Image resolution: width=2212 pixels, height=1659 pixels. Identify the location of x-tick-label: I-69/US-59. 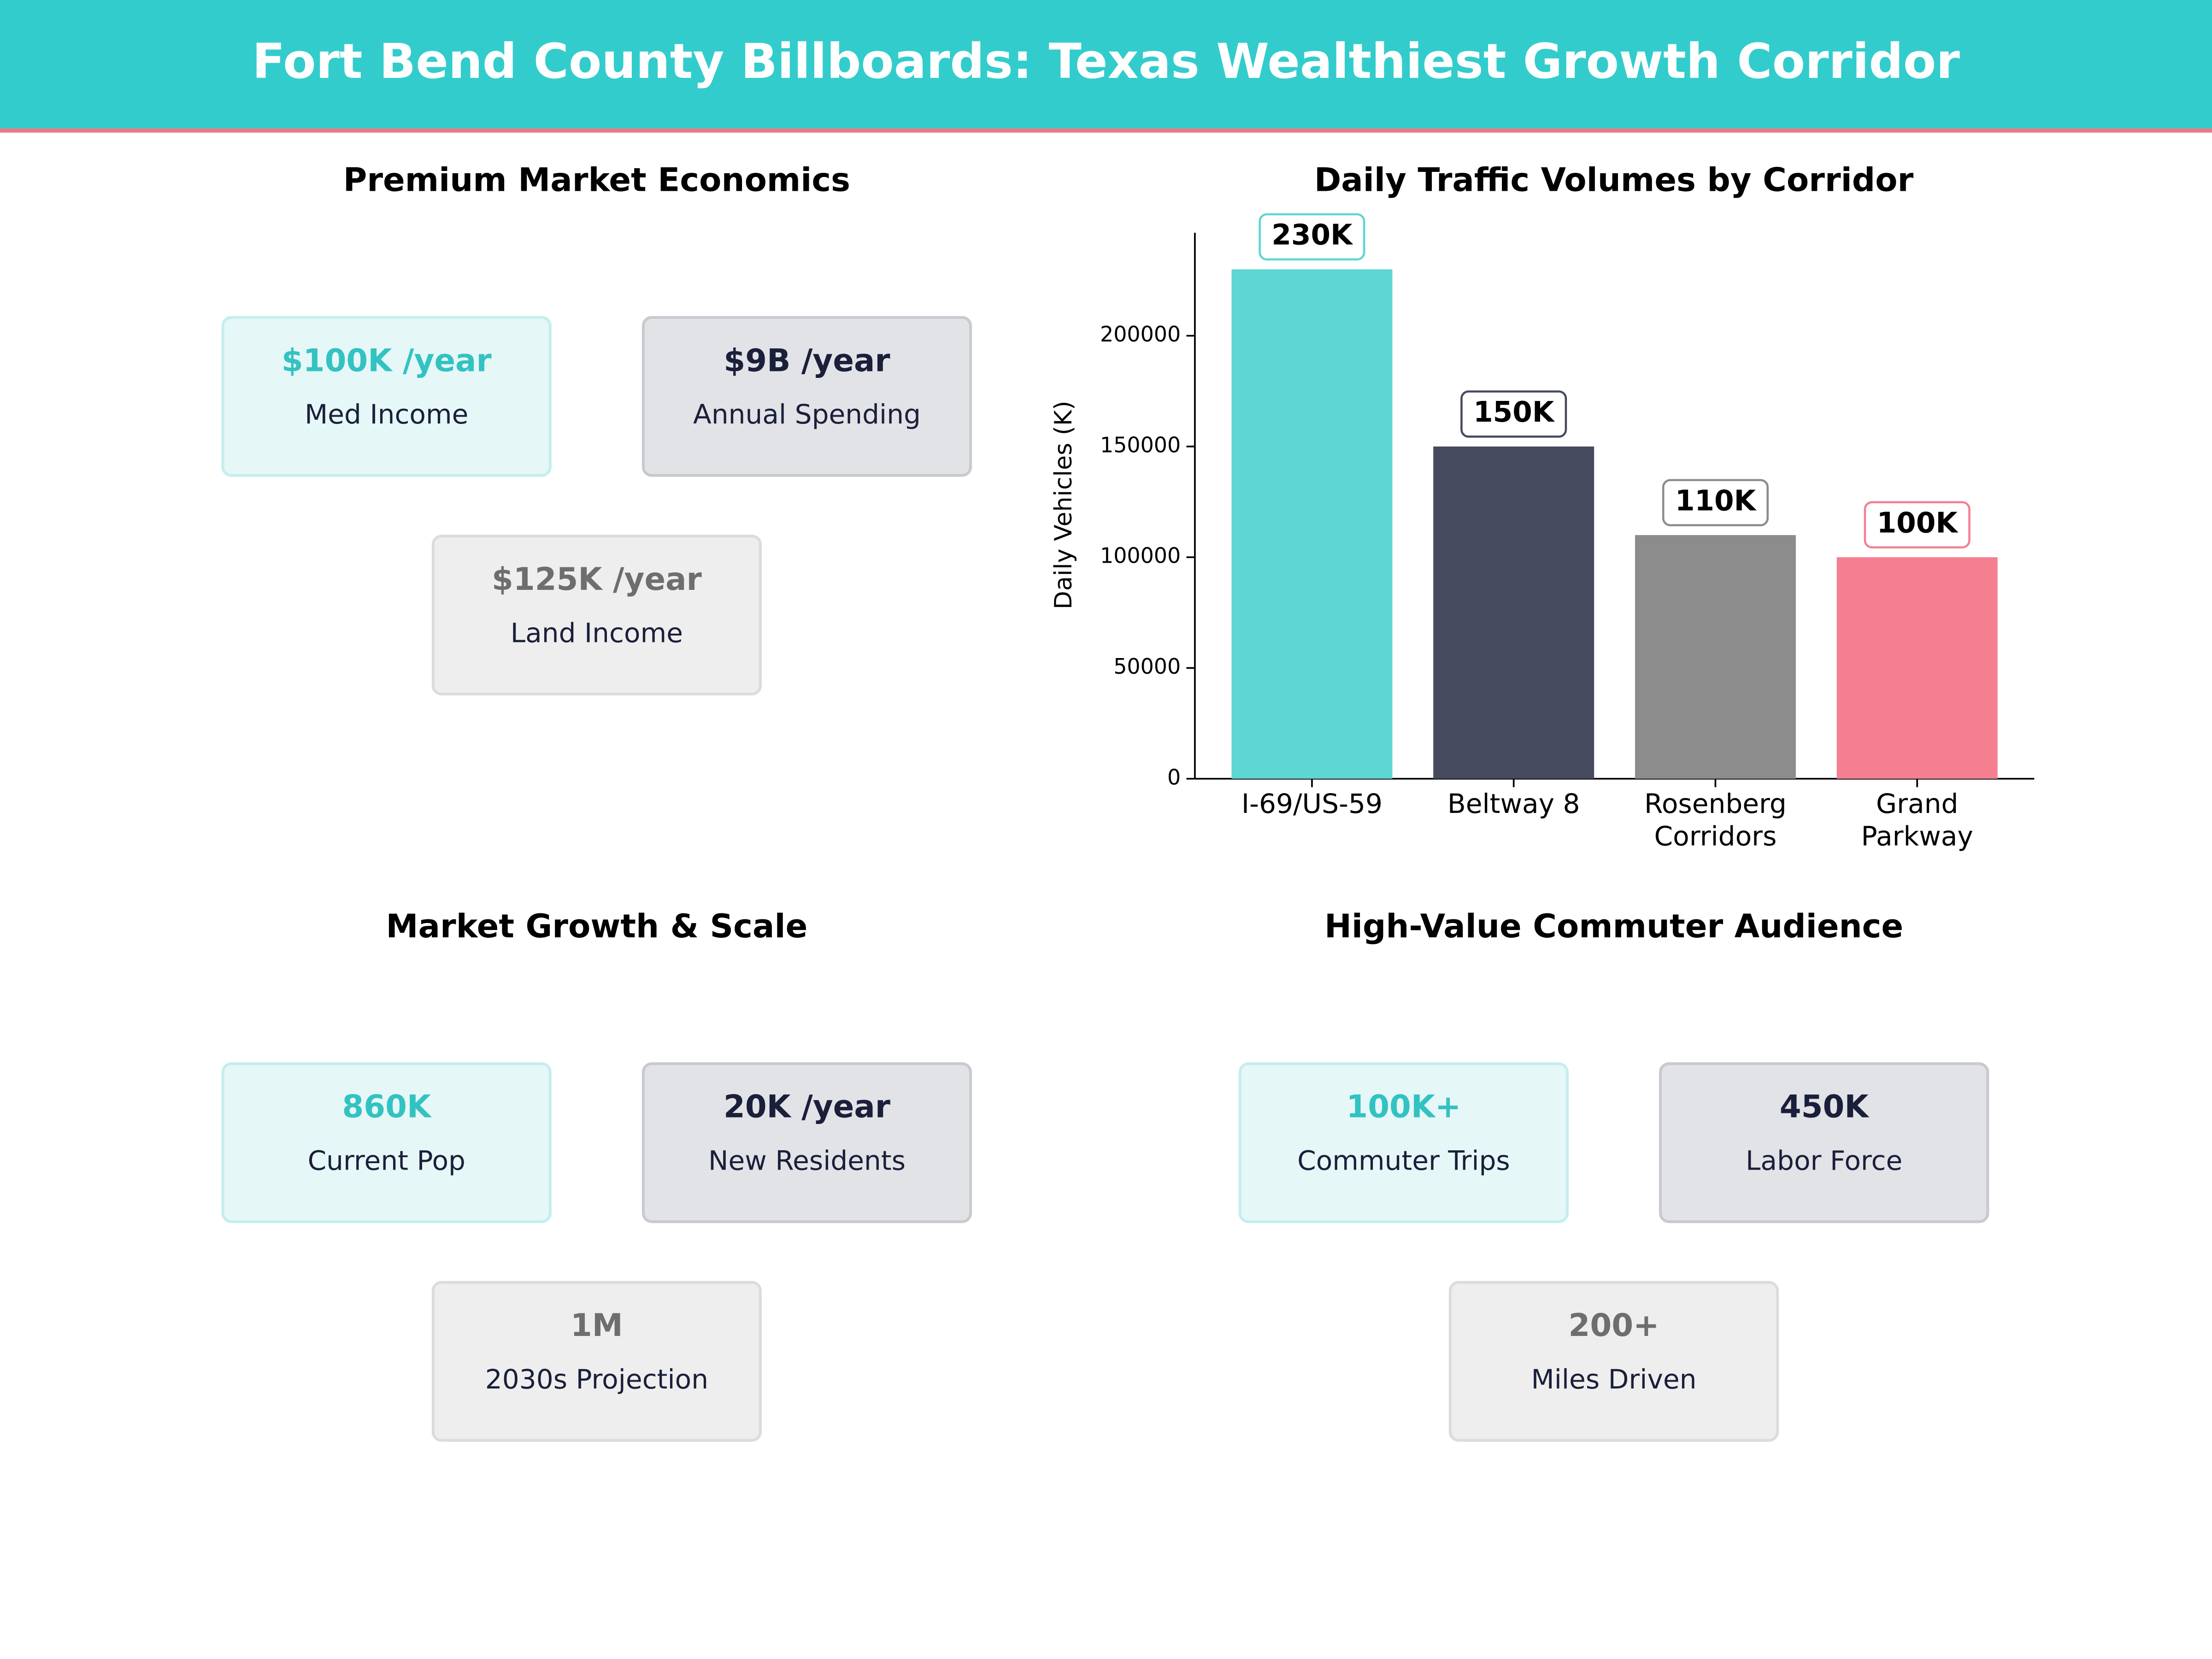
(1311, 803).